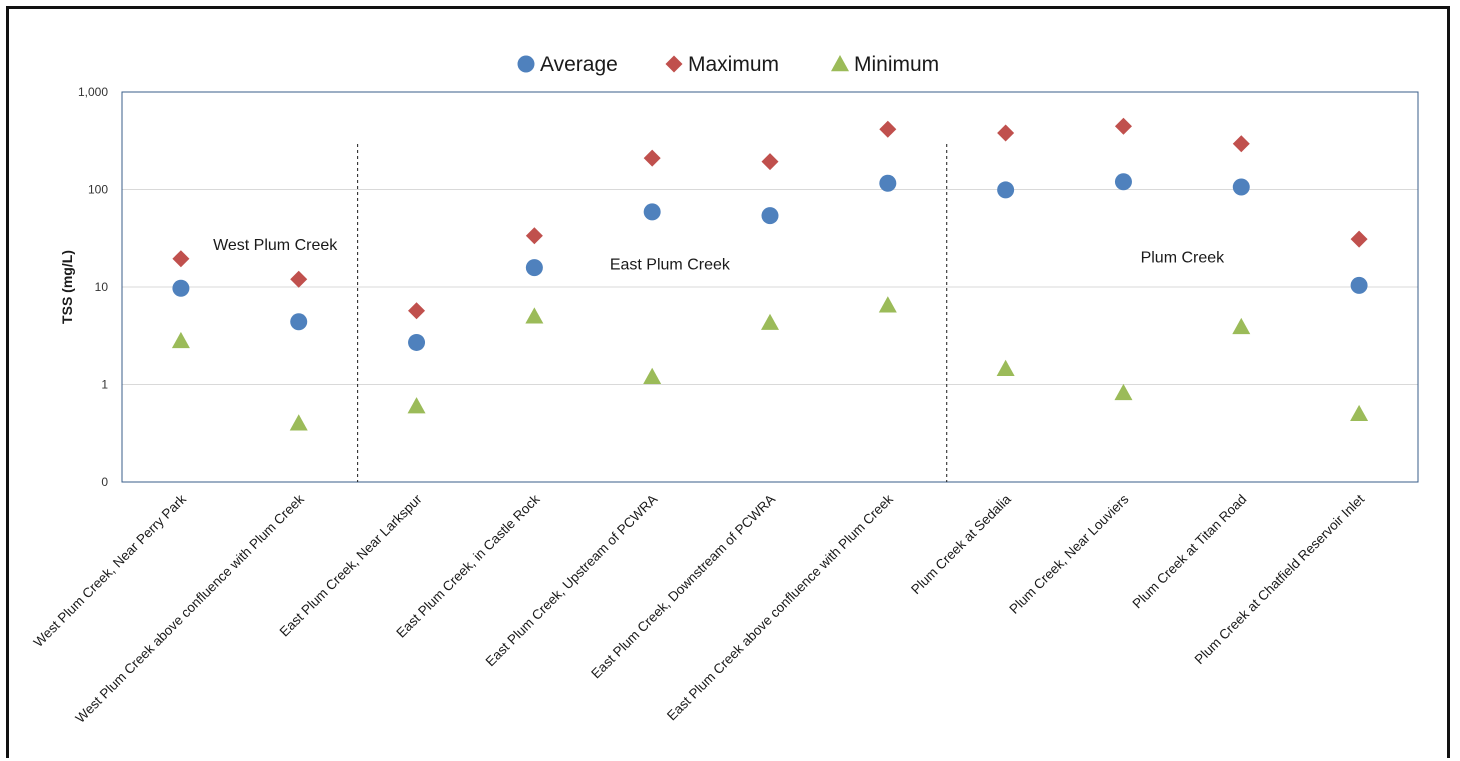 The width and height of the screenshot is (1460, 761). What do you see at coordinates (67, 287) in the screenshot?
I see `y-axis-title: TSS (mg/L)` at bounding box center [67, 287].